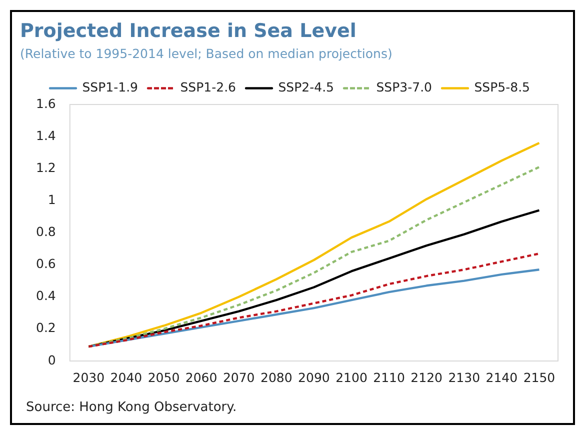 The width and height of the screenshot is (579, 429). Describe the element at coordinates (188, 31) in the screenshot. I see `chart-title: Projected Increase in Sea Level` at that location.